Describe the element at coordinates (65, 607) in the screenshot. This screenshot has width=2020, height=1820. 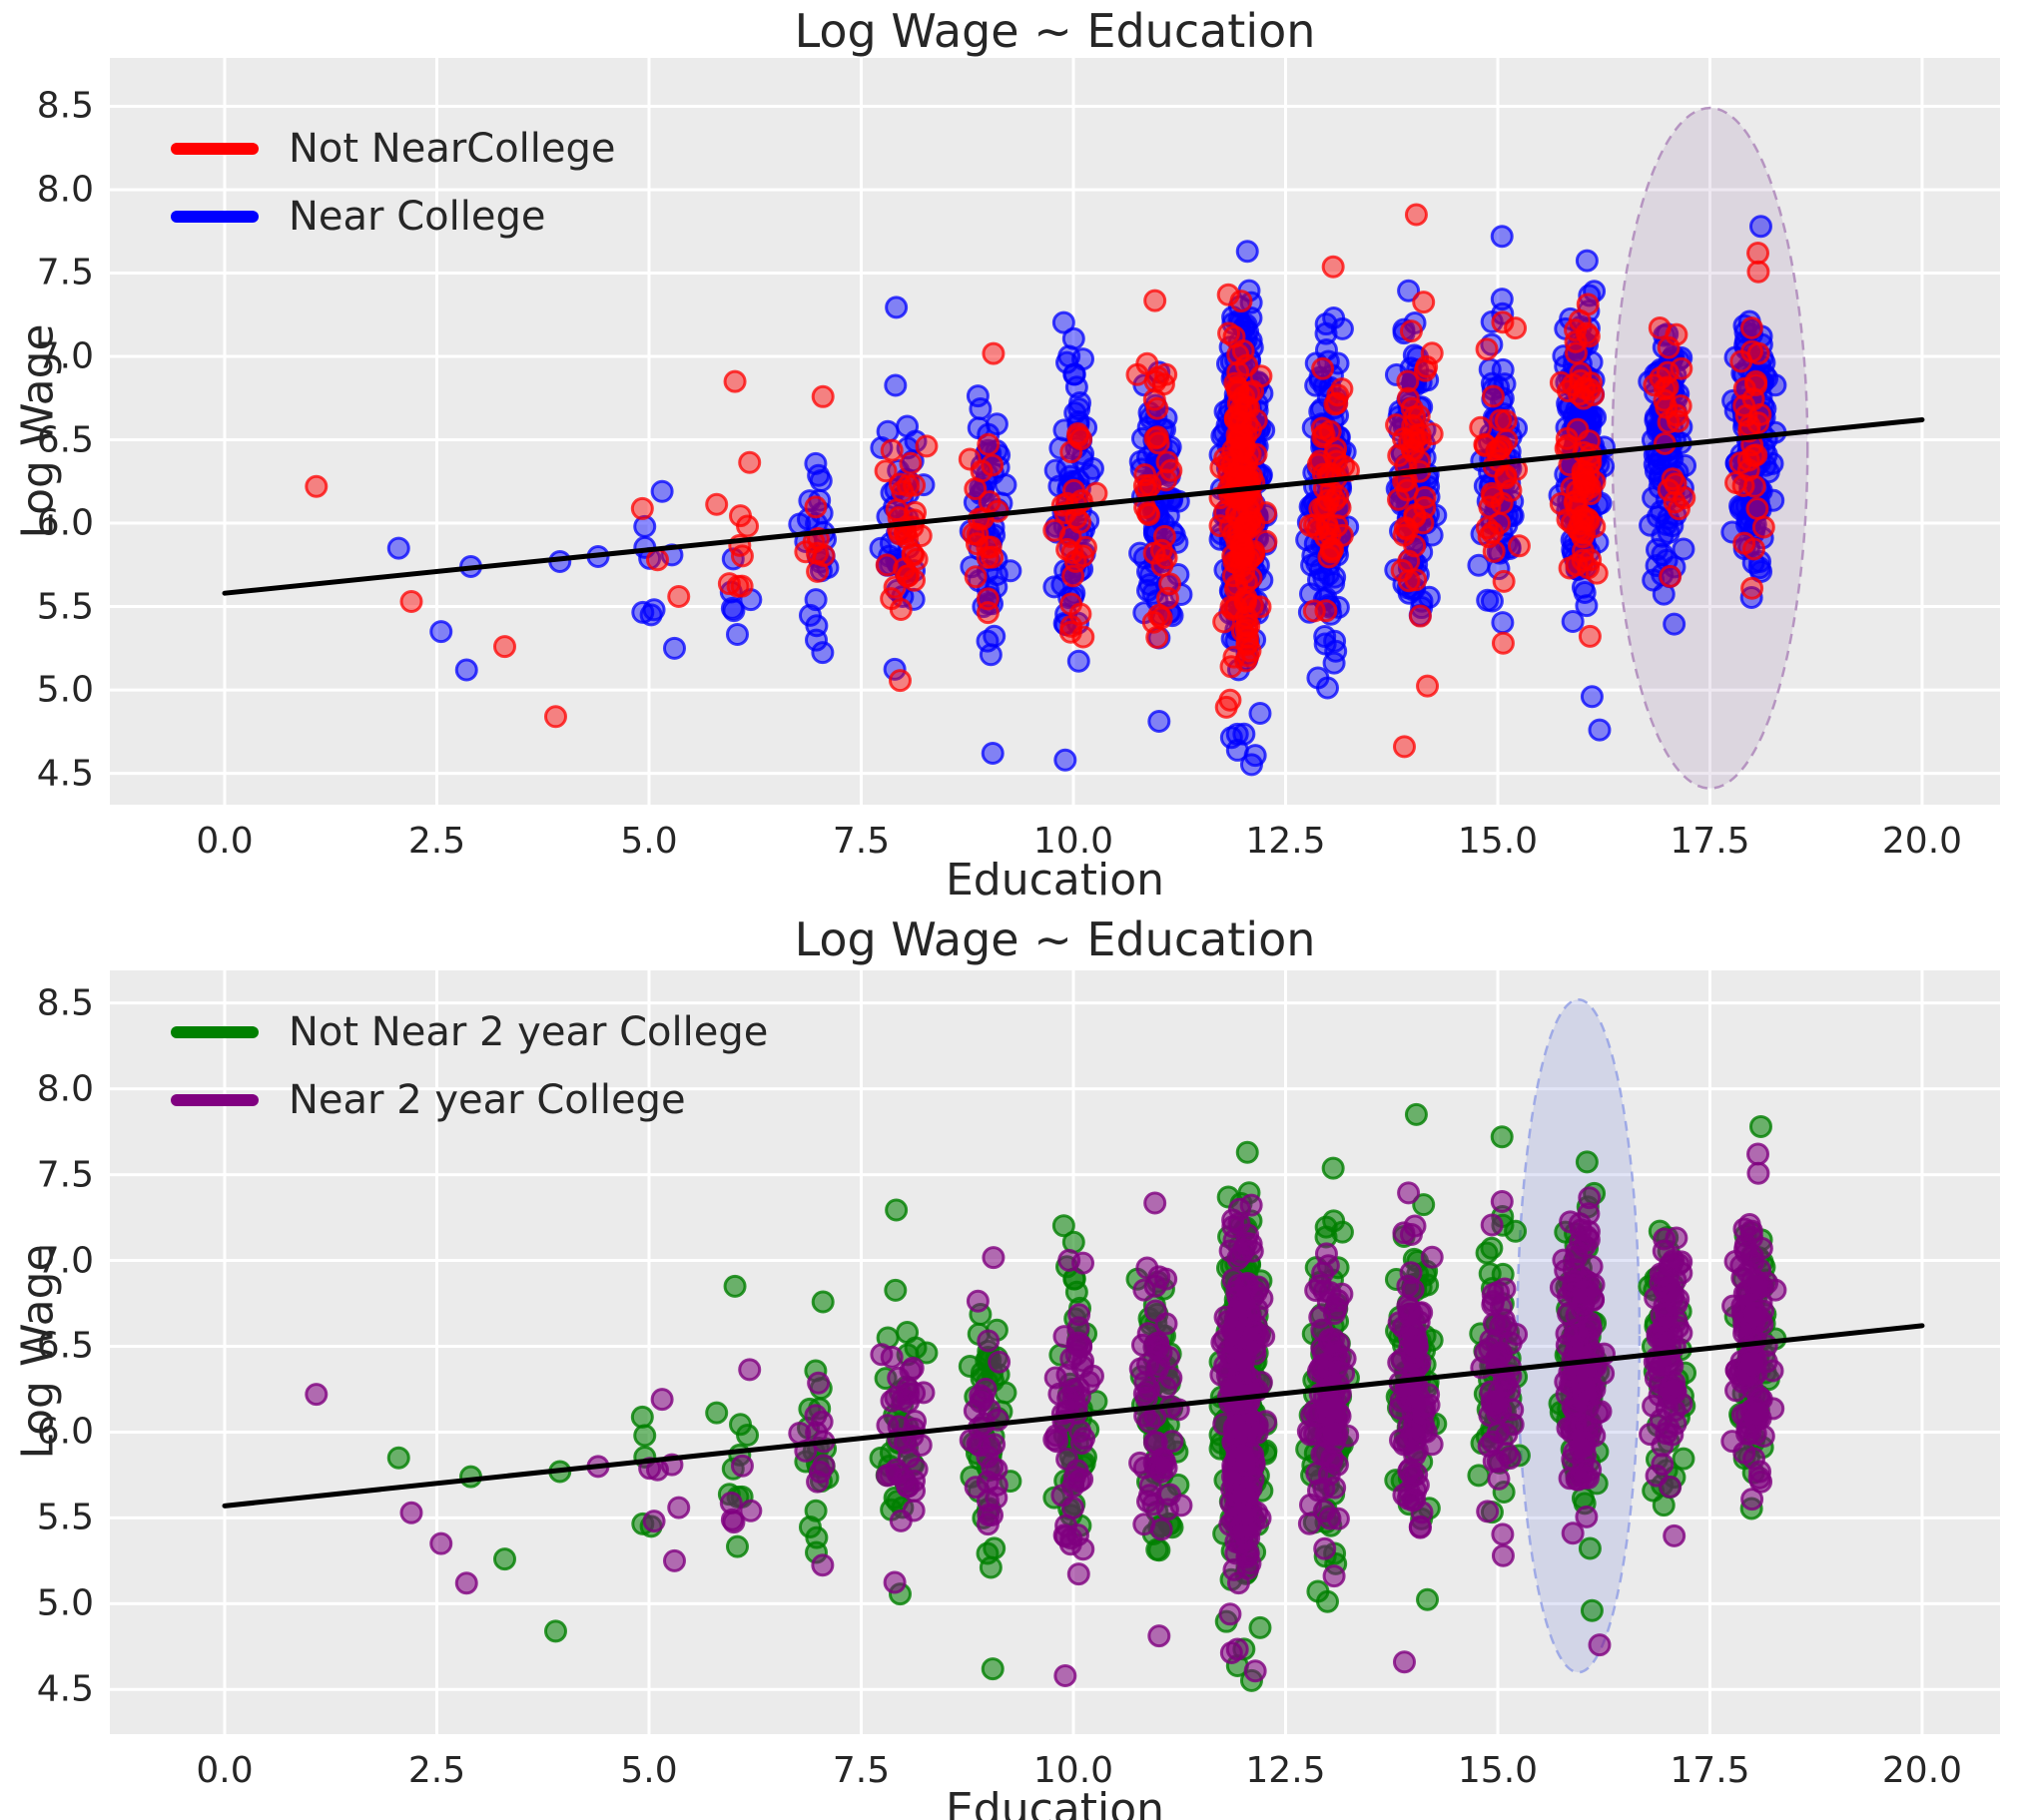
I see `y-tick-label: 5.5` at that location.